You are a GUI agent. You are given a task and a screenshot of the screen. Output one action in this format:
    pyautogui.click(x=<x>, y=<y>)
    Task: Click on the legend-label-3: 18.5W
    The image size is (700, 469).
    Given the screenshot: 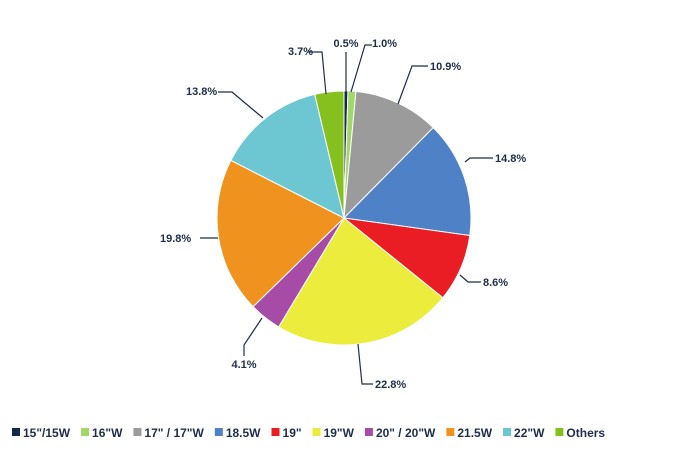 What is the action you would take?
    pyautogui.click(x=243, y=433)
    